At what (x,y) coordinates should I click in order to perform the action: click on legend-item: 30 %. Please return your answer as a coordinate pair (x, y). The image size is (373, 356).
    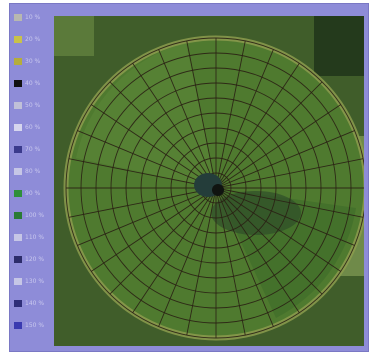
    Looking at the image, I should click on (34, 62).